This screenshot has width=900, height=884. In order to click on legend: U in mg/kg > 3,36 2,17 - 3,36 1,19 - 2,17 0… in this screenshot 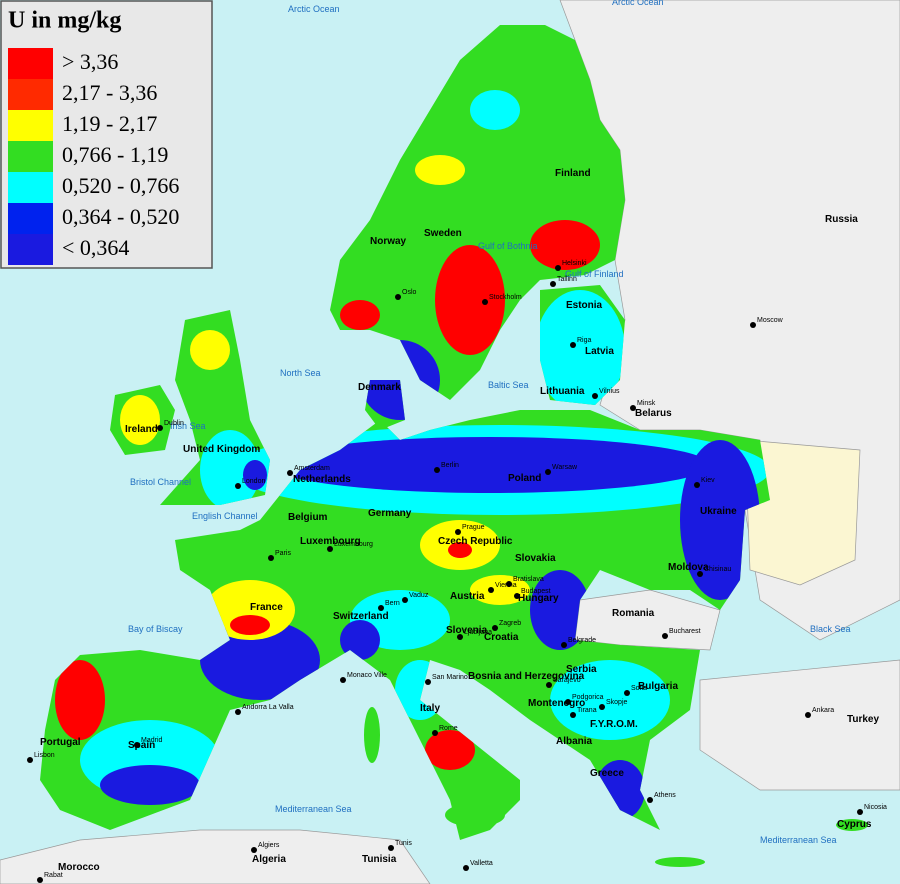, I will do `click(106, 134)`.